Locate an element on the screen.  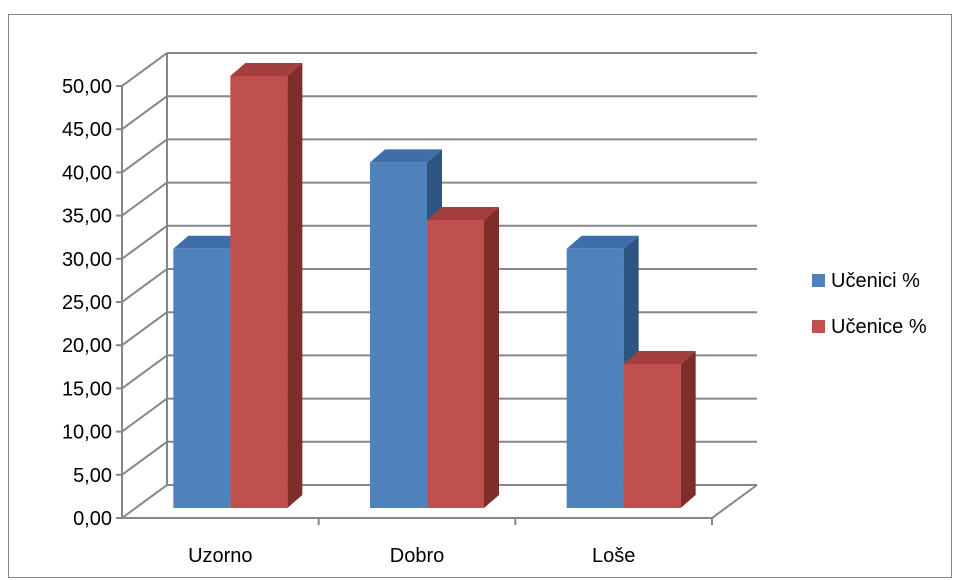
y-tick-label: 0,00 is located at coordinates (92, 519).